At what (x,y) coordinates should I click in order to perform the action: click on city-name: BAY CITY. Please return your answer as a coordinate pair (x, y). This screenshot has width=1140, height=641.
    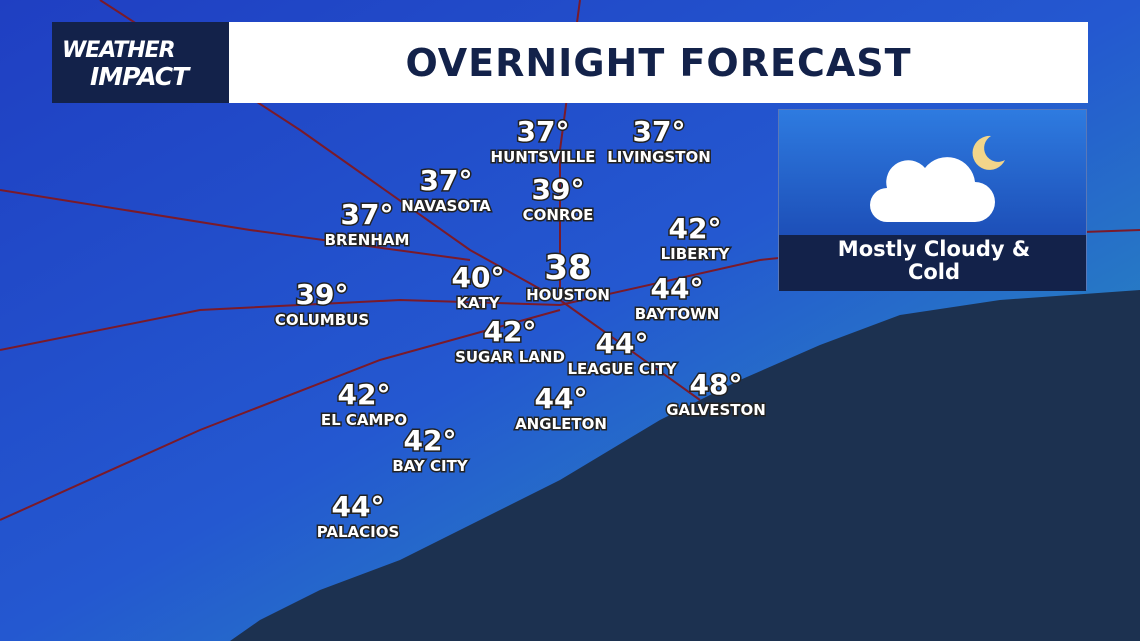
    Looking at the image, I should click on (430, 466).